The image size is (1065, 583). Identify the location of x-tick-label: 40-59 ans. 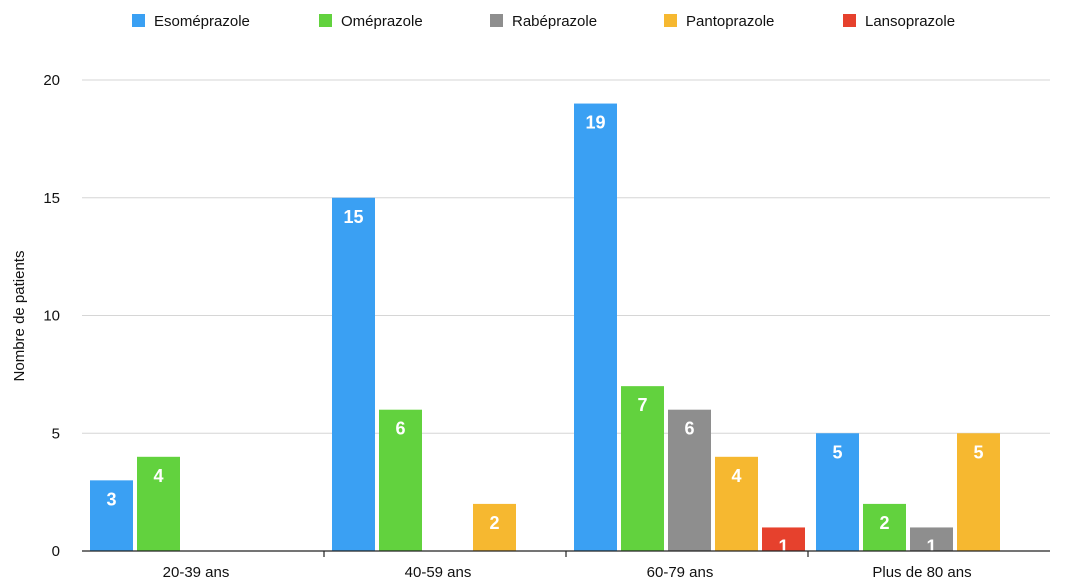
(438, 572).